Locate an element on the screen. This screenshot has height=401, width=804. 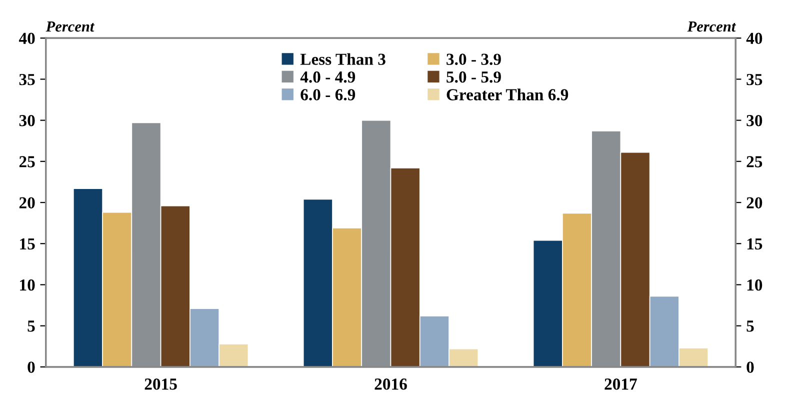
y2-tick-label: 40 is located at coordinates (754, 38).